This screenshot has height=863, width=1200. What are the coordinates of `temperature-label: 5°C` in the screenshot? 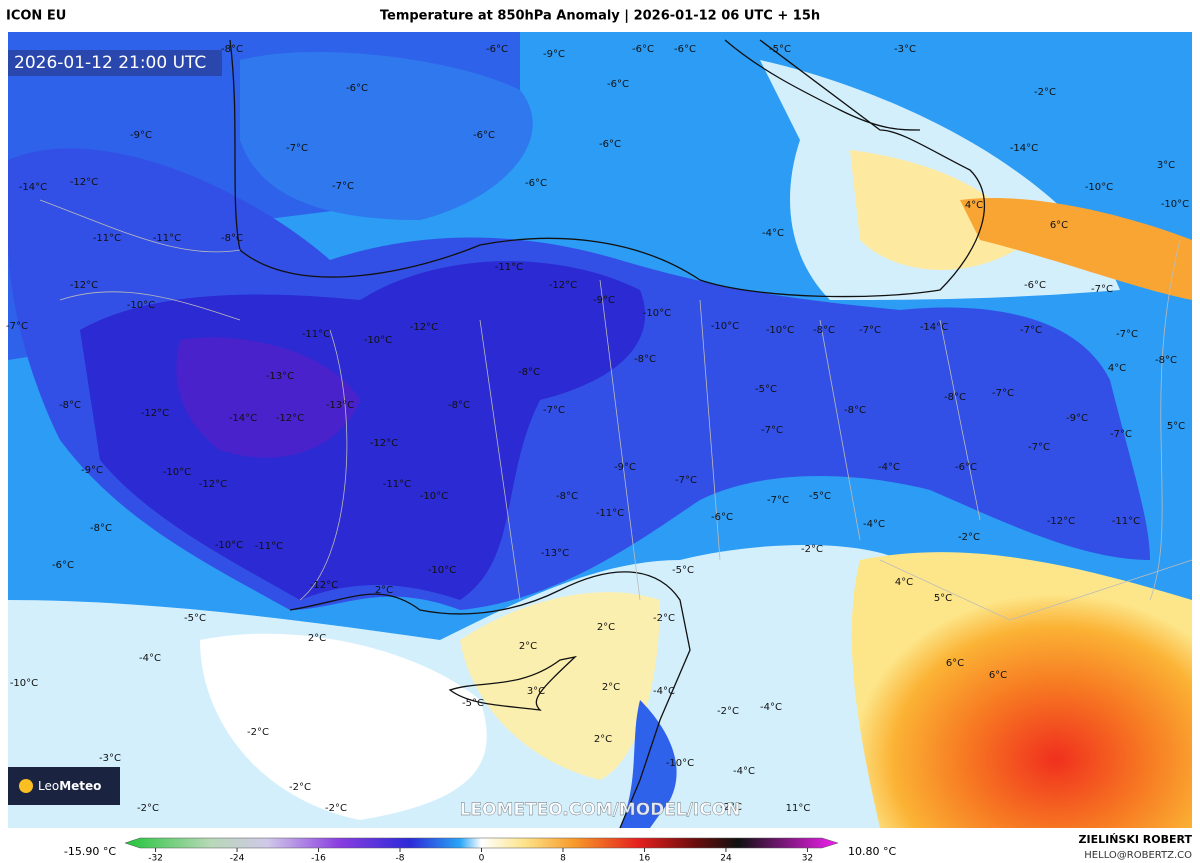 It's located at (1176, 426).